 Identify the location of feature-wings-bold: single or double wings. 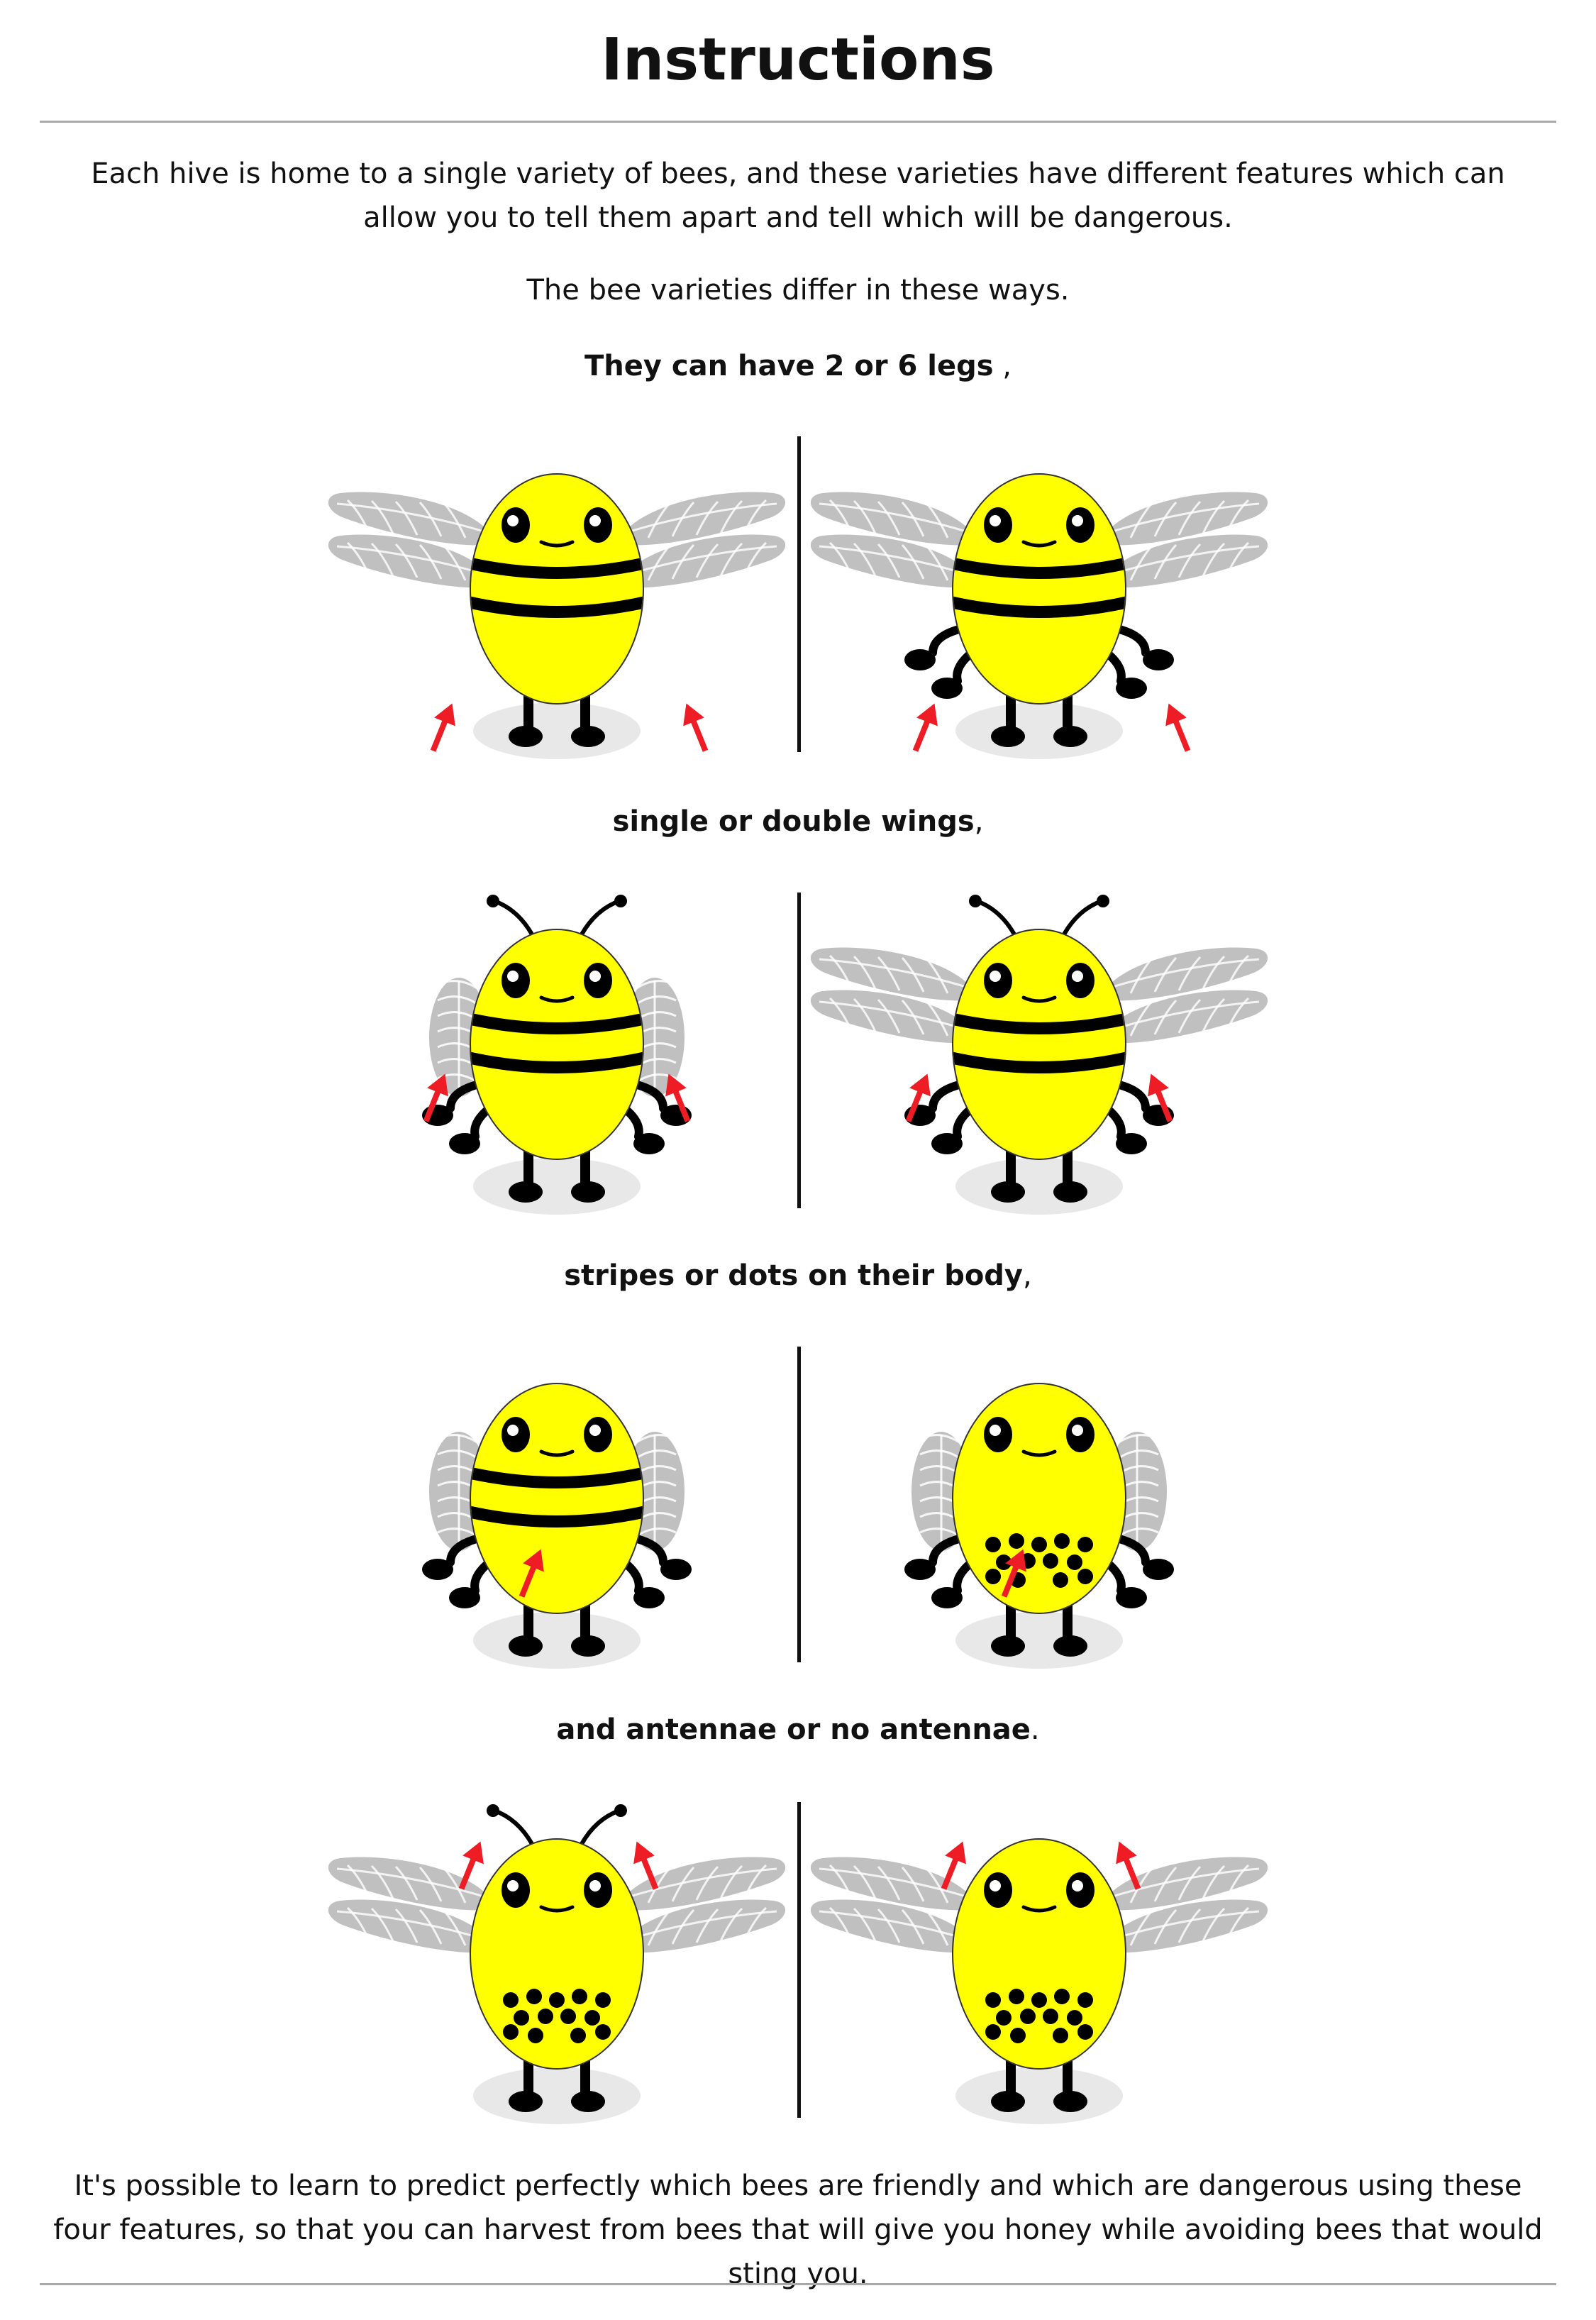
(793, 821).